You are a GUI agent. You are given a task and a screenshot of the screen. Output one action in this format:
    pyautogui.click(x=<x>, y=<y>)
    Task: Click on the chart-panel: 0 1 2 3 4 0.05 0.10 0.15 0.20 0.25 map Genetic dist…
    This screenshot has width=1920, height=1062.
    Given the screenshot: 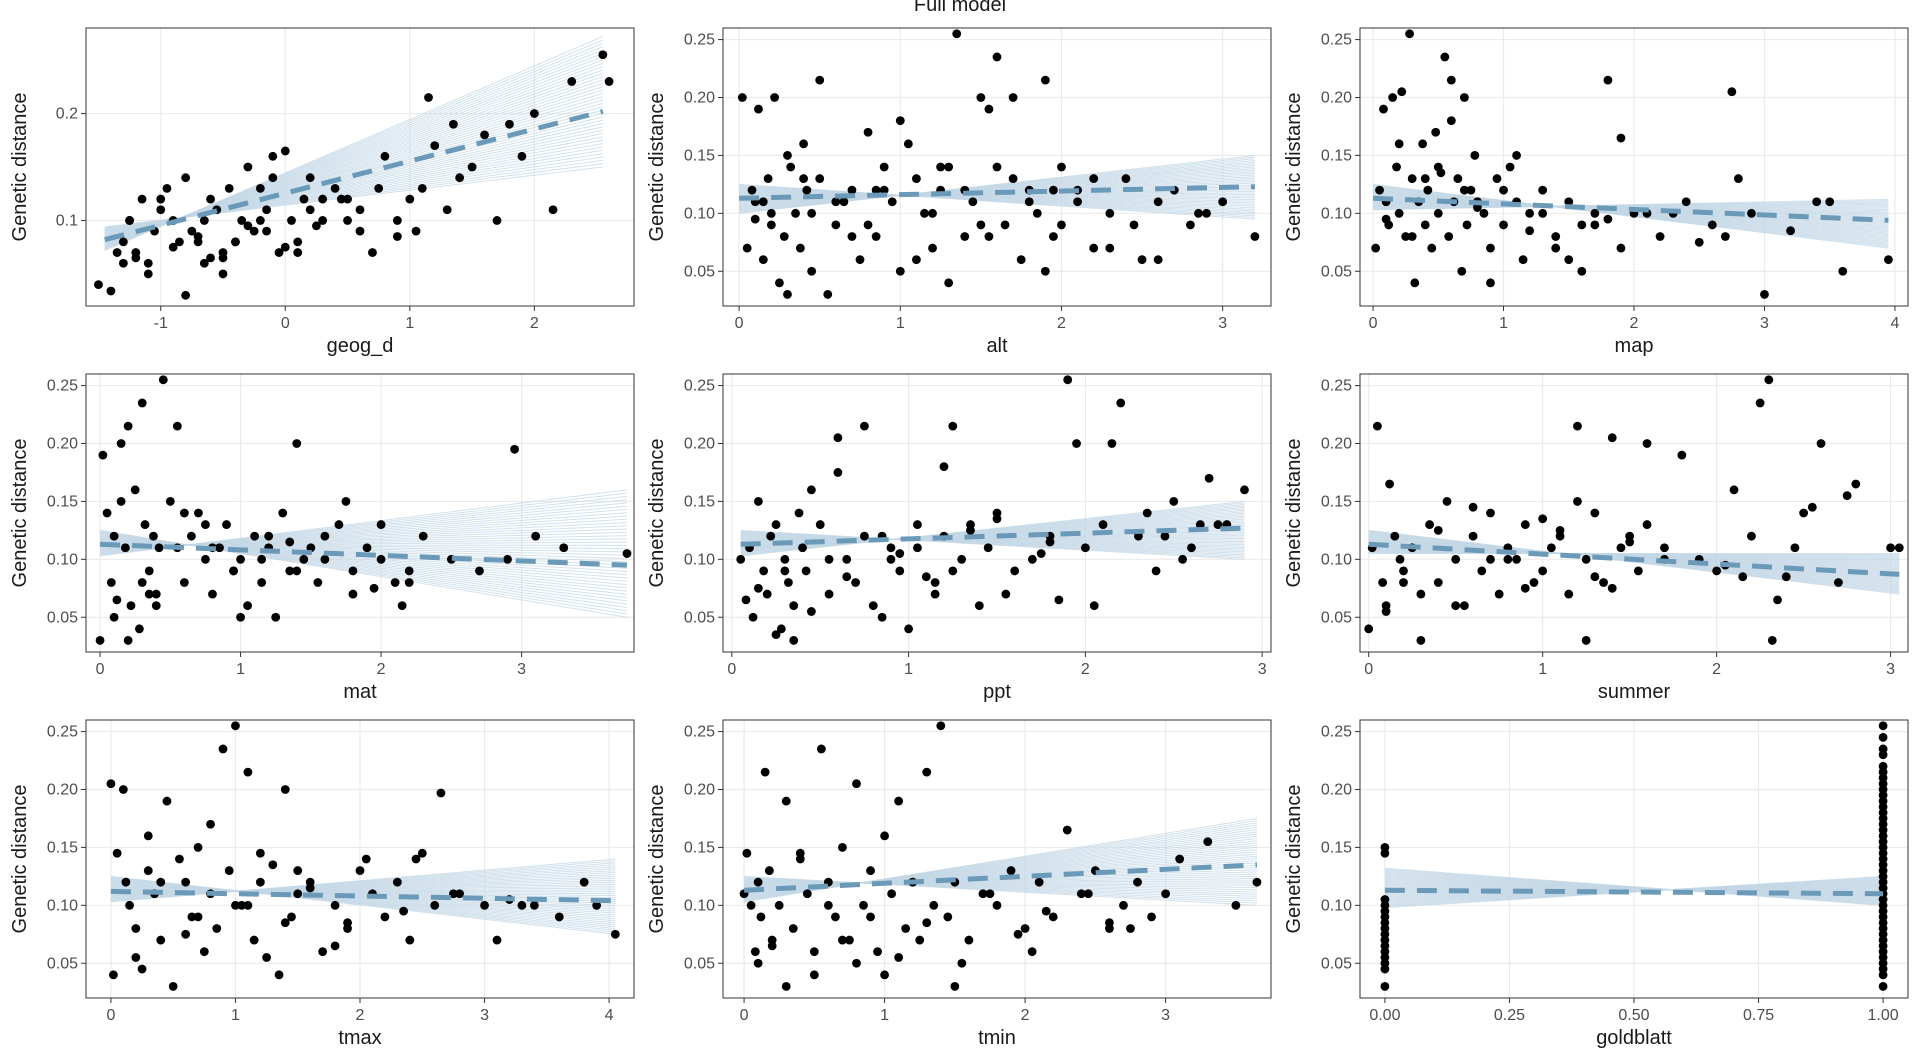 What is the action you would take?
    pyautogui.click(x=1596, y=192)
    